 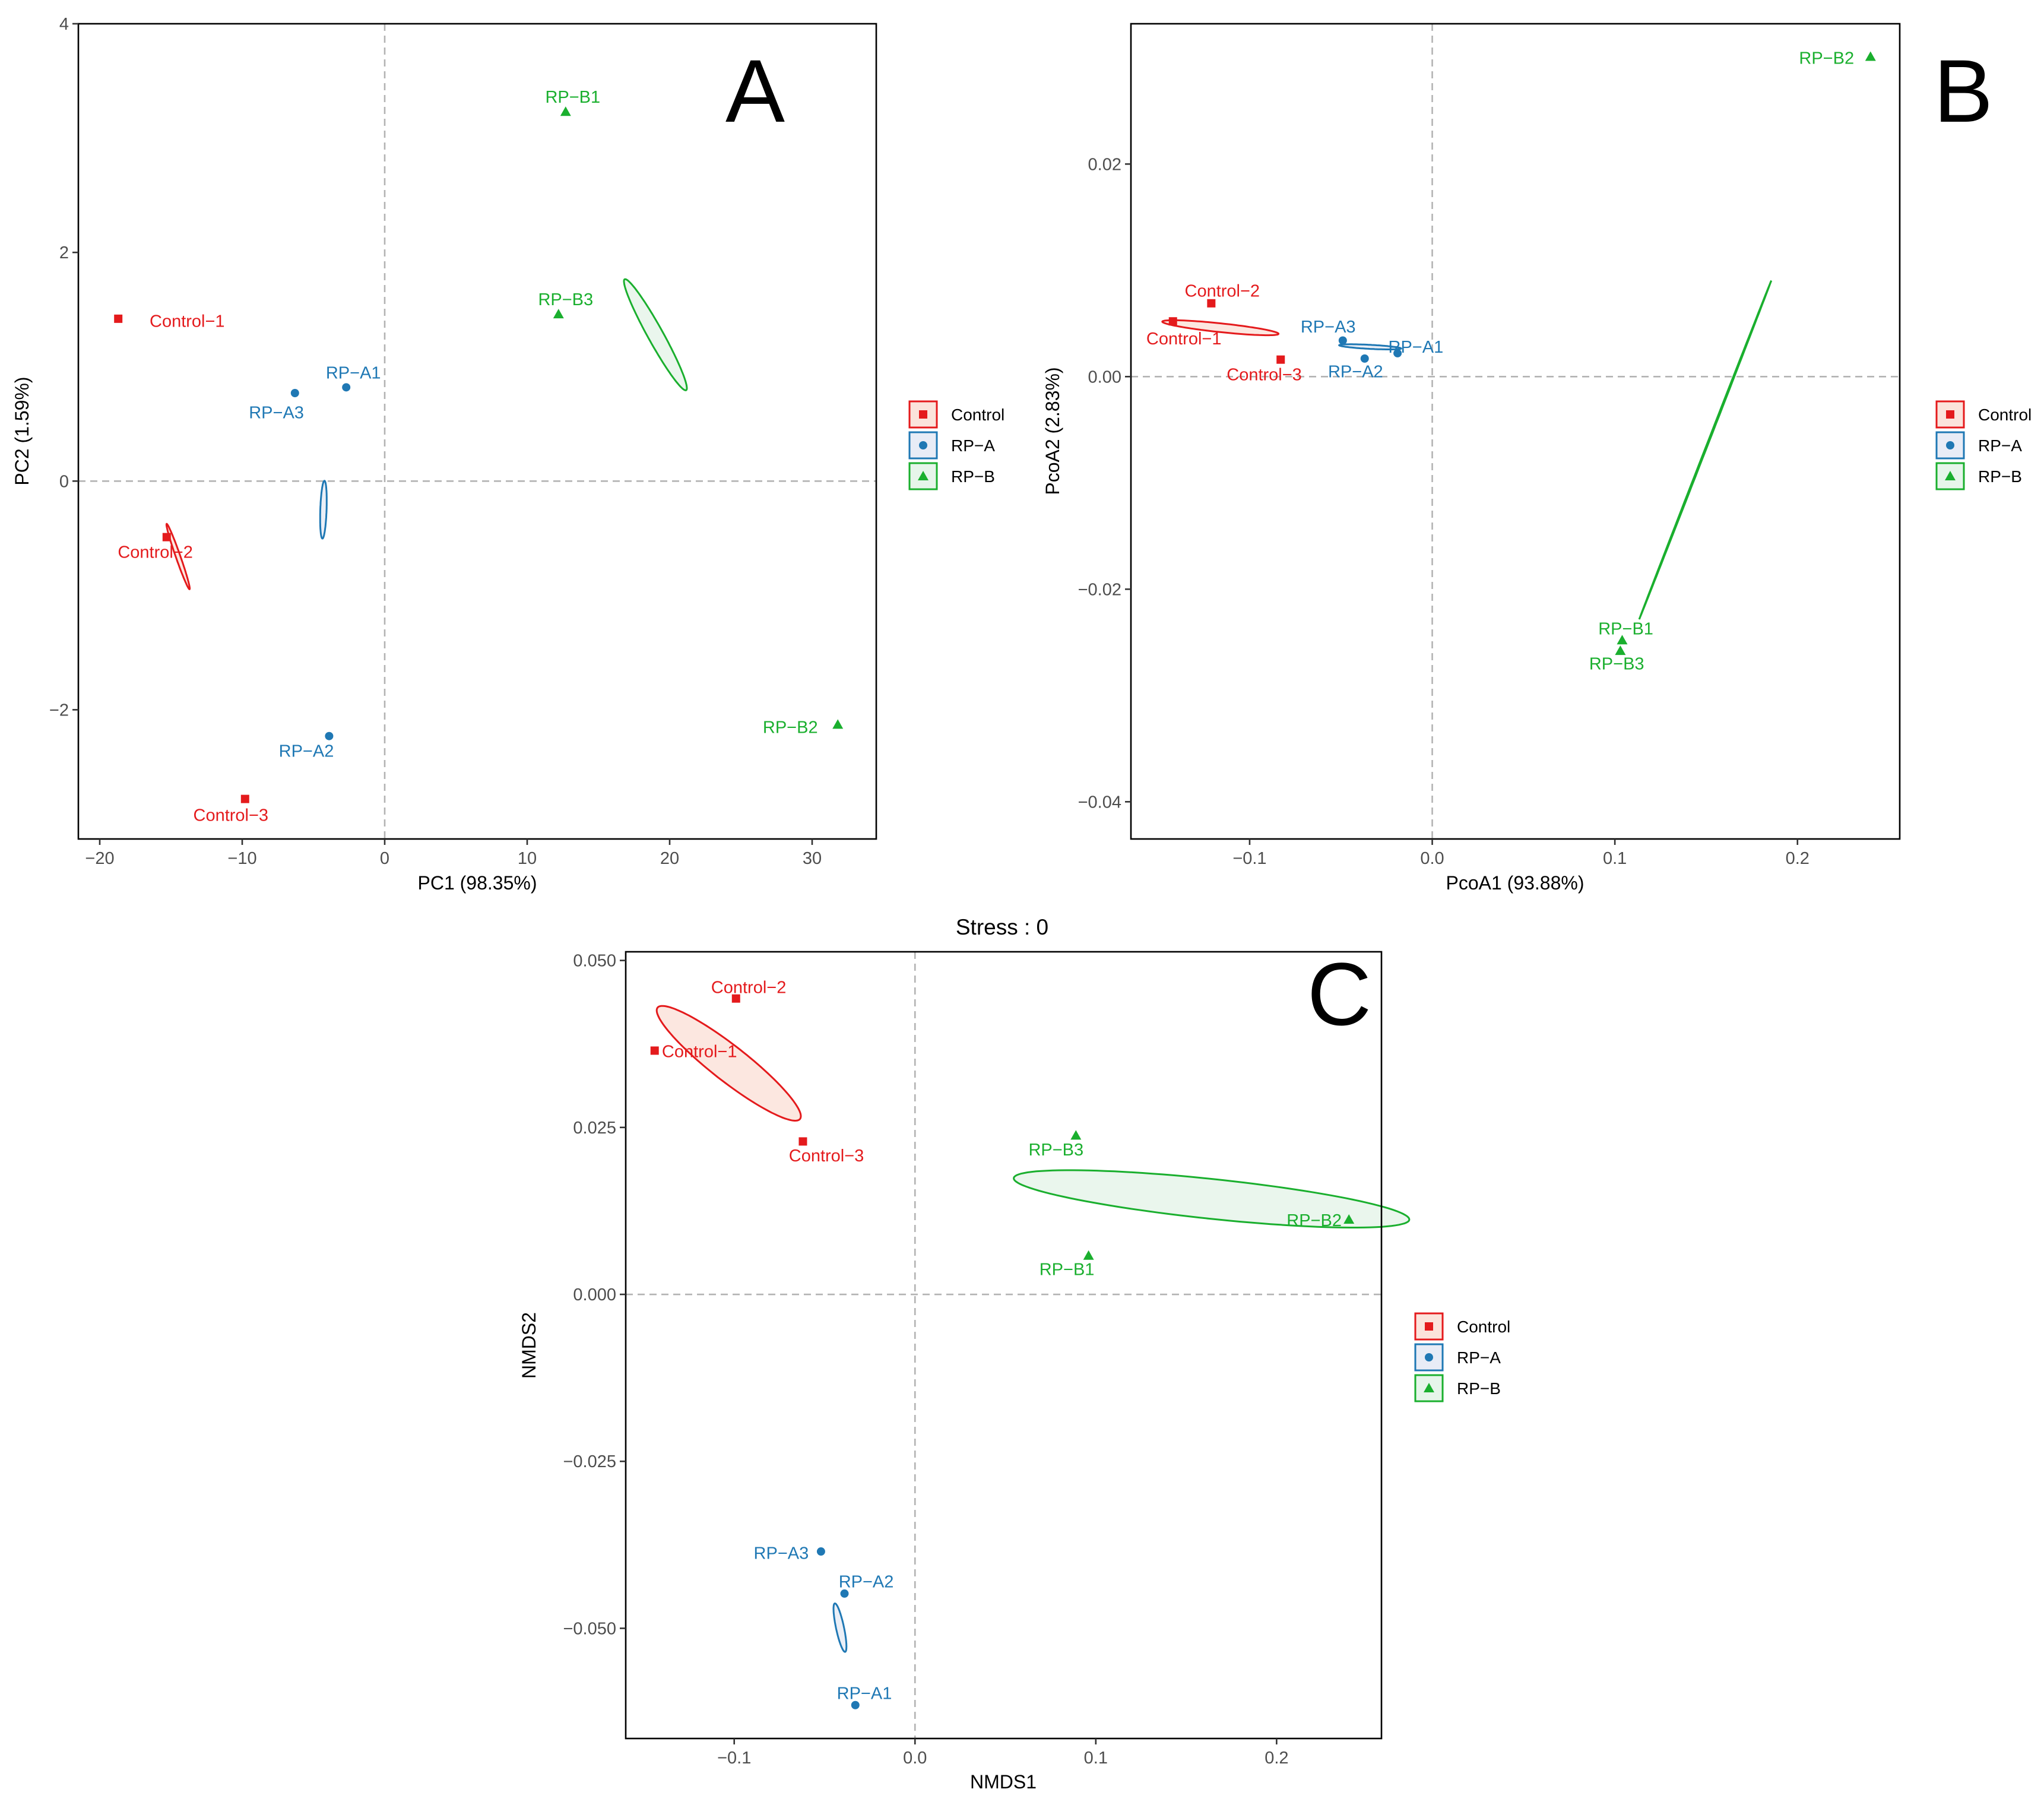 I want to click on panel-b-y-tick-label: 0.00, so click(x=1104, y=377).